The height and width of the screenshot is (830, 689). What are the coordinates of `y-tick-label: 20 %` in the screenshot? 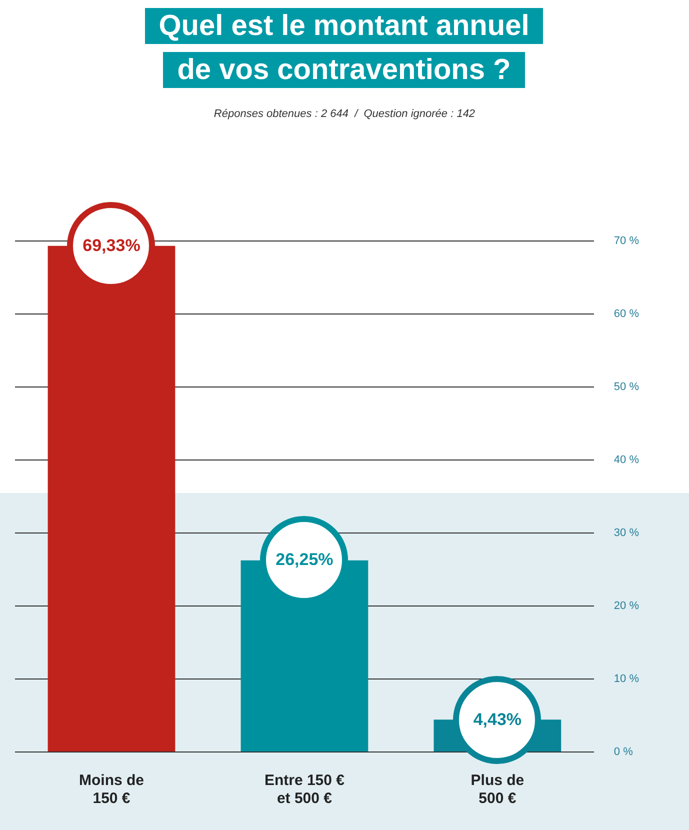 It's located at (627, 606).